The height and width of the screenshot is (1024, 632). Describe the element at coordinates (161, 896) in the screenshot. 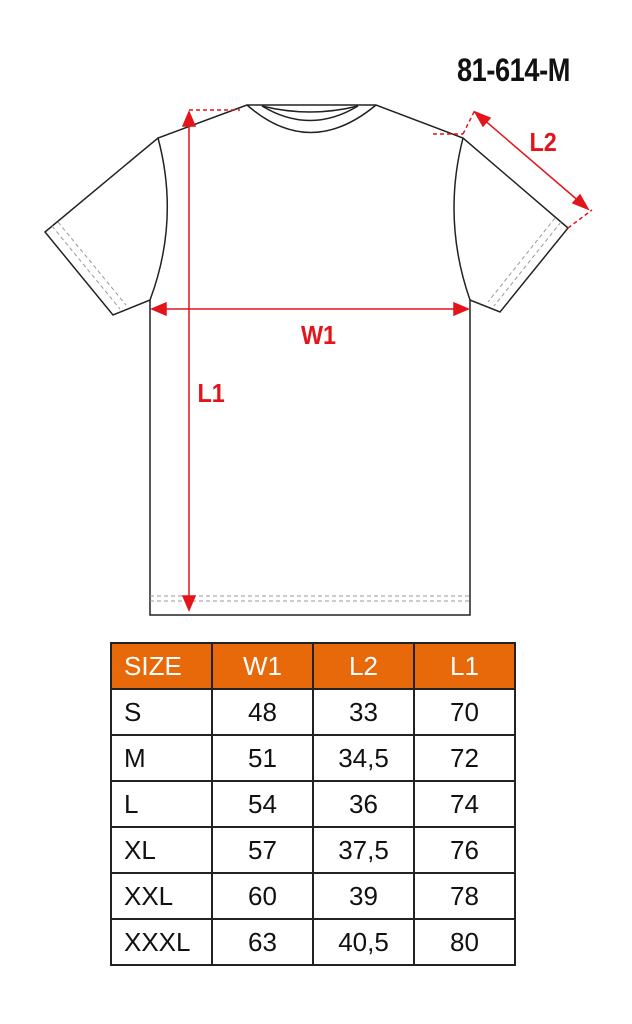

I see `cell-size: XXL` at that location.